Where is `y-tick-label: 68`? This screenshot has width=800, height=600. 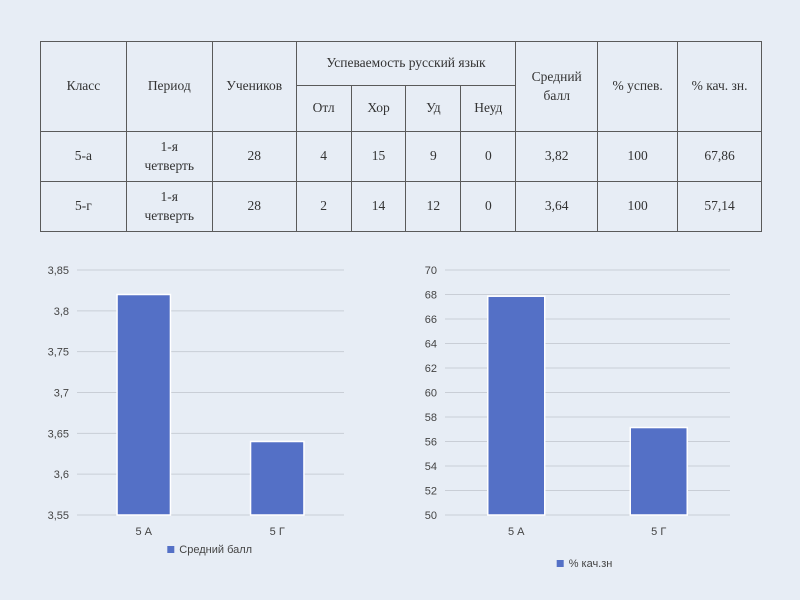
y-tick-label: 68 is located at coordinates (431, 296).